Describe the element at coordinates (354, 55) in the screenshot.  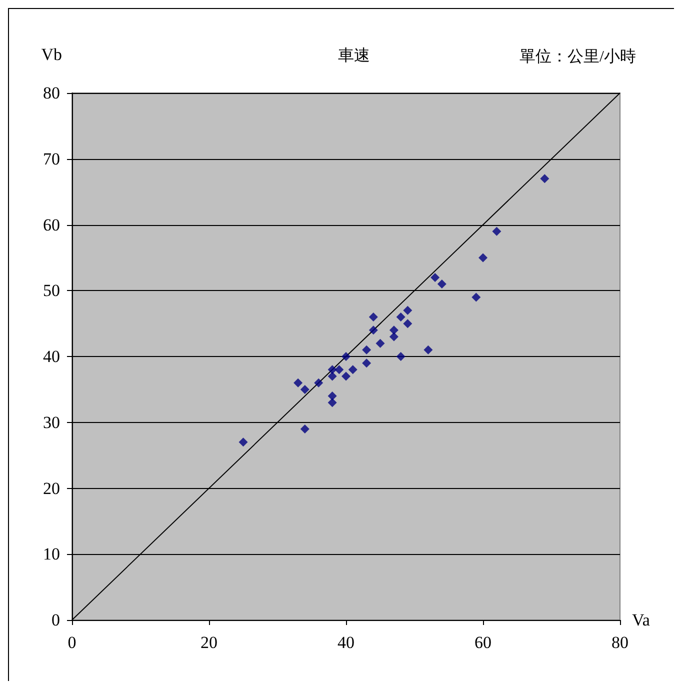
I see `chart-title: 車速` at that location.